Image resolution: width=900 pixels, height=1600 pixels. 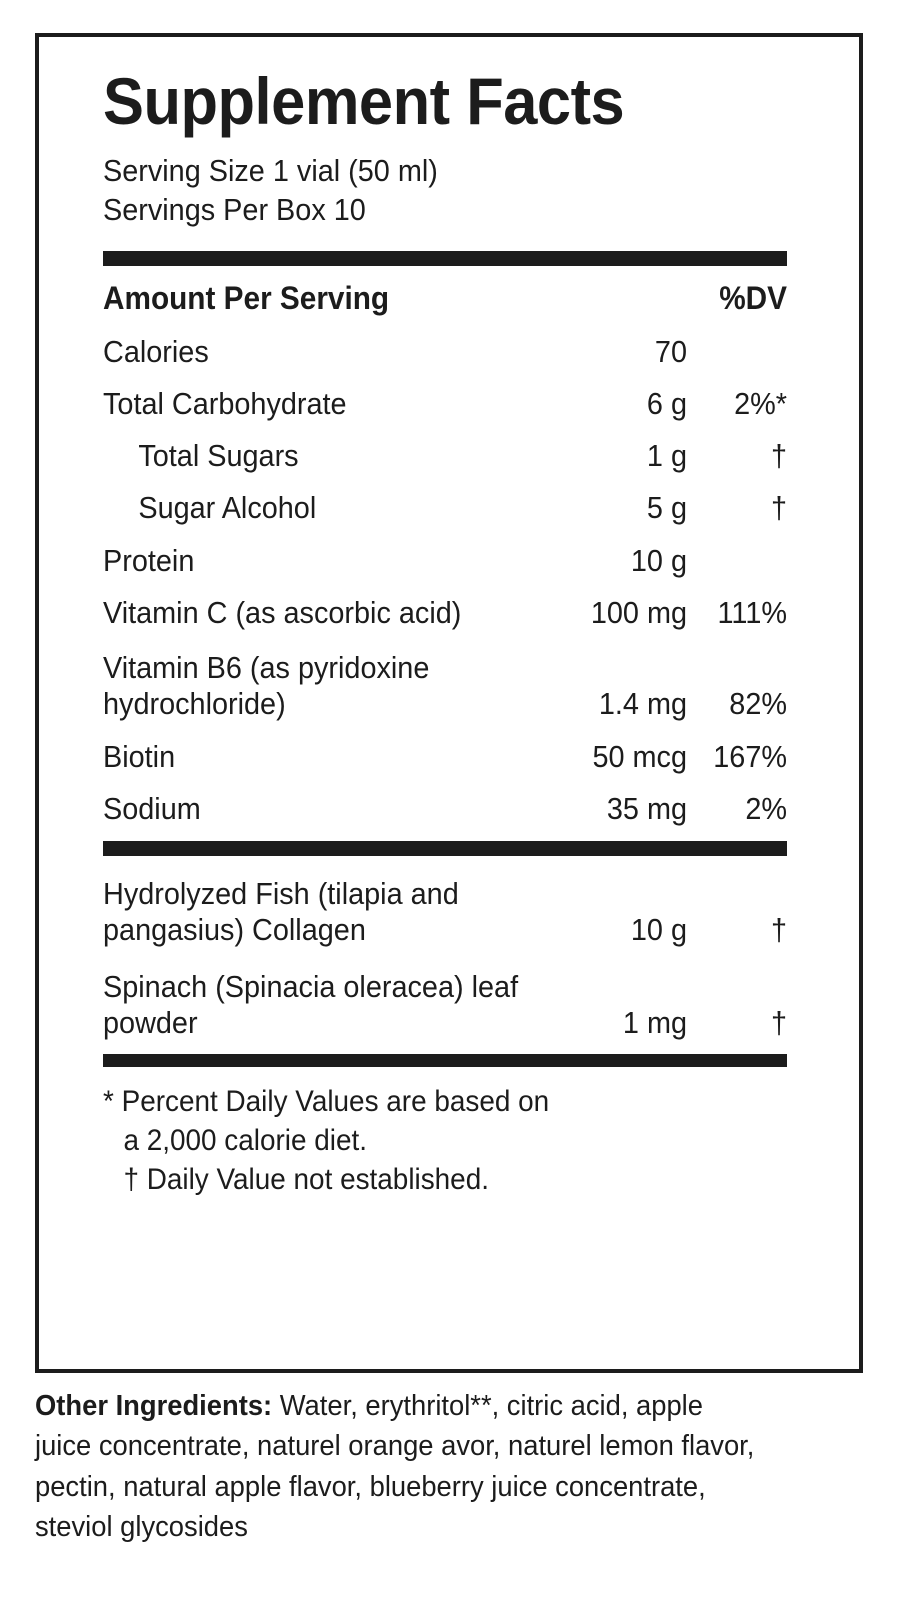 I want to click on nutrient-amount: 1 g, so click(x=666, y=456).